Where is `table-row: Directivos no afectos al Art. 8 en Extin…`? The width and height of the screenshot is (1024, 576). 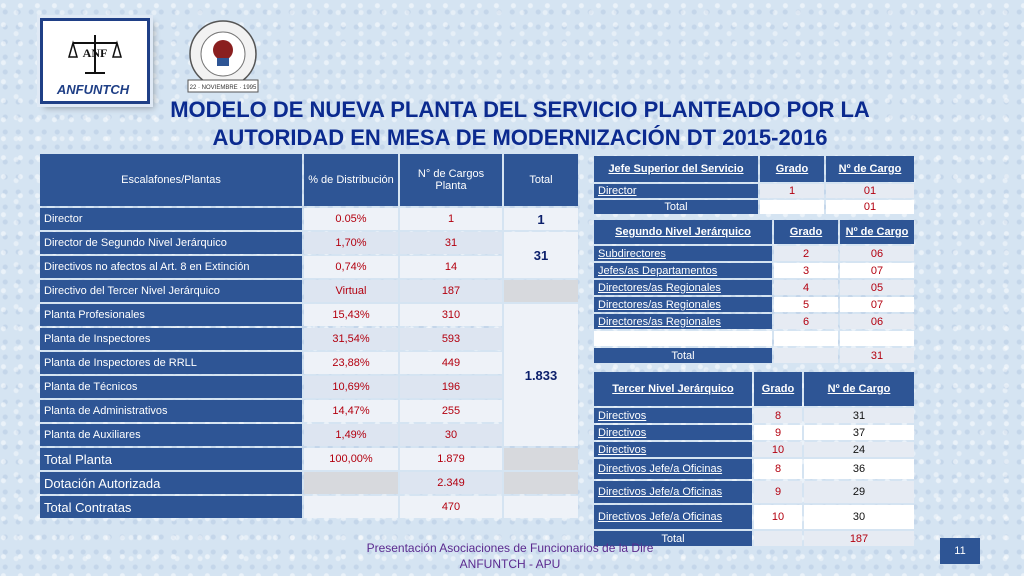 table-row: Directivos no afectos al Art. 8 en Extin… is located at coordinates (309, 267).